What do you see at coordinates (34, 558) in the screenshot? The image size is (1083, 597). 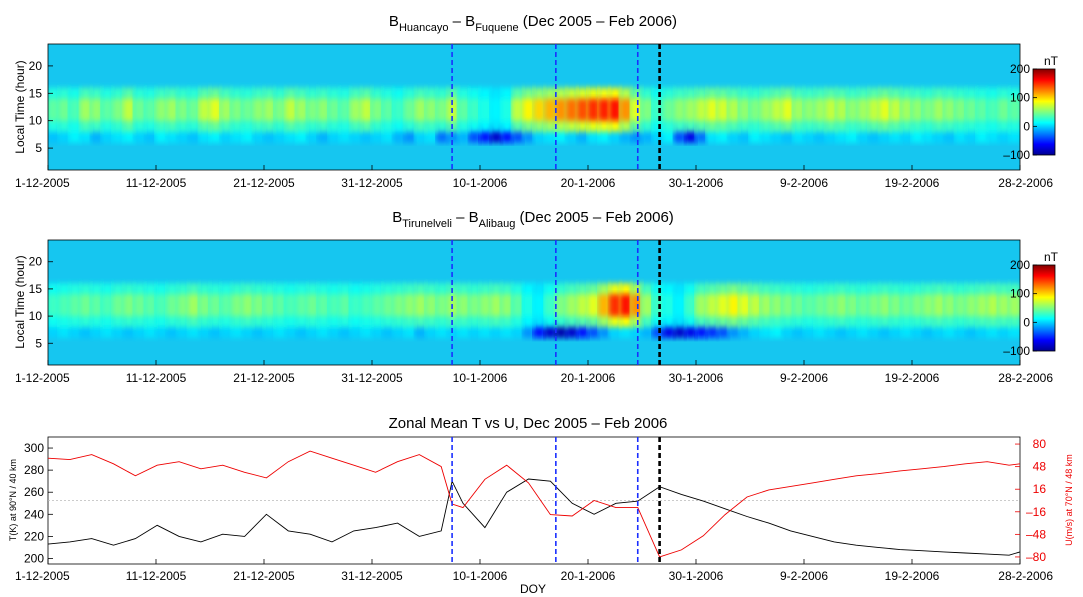 I see `left-tick-label: 200` at bounding box center [34, 558].